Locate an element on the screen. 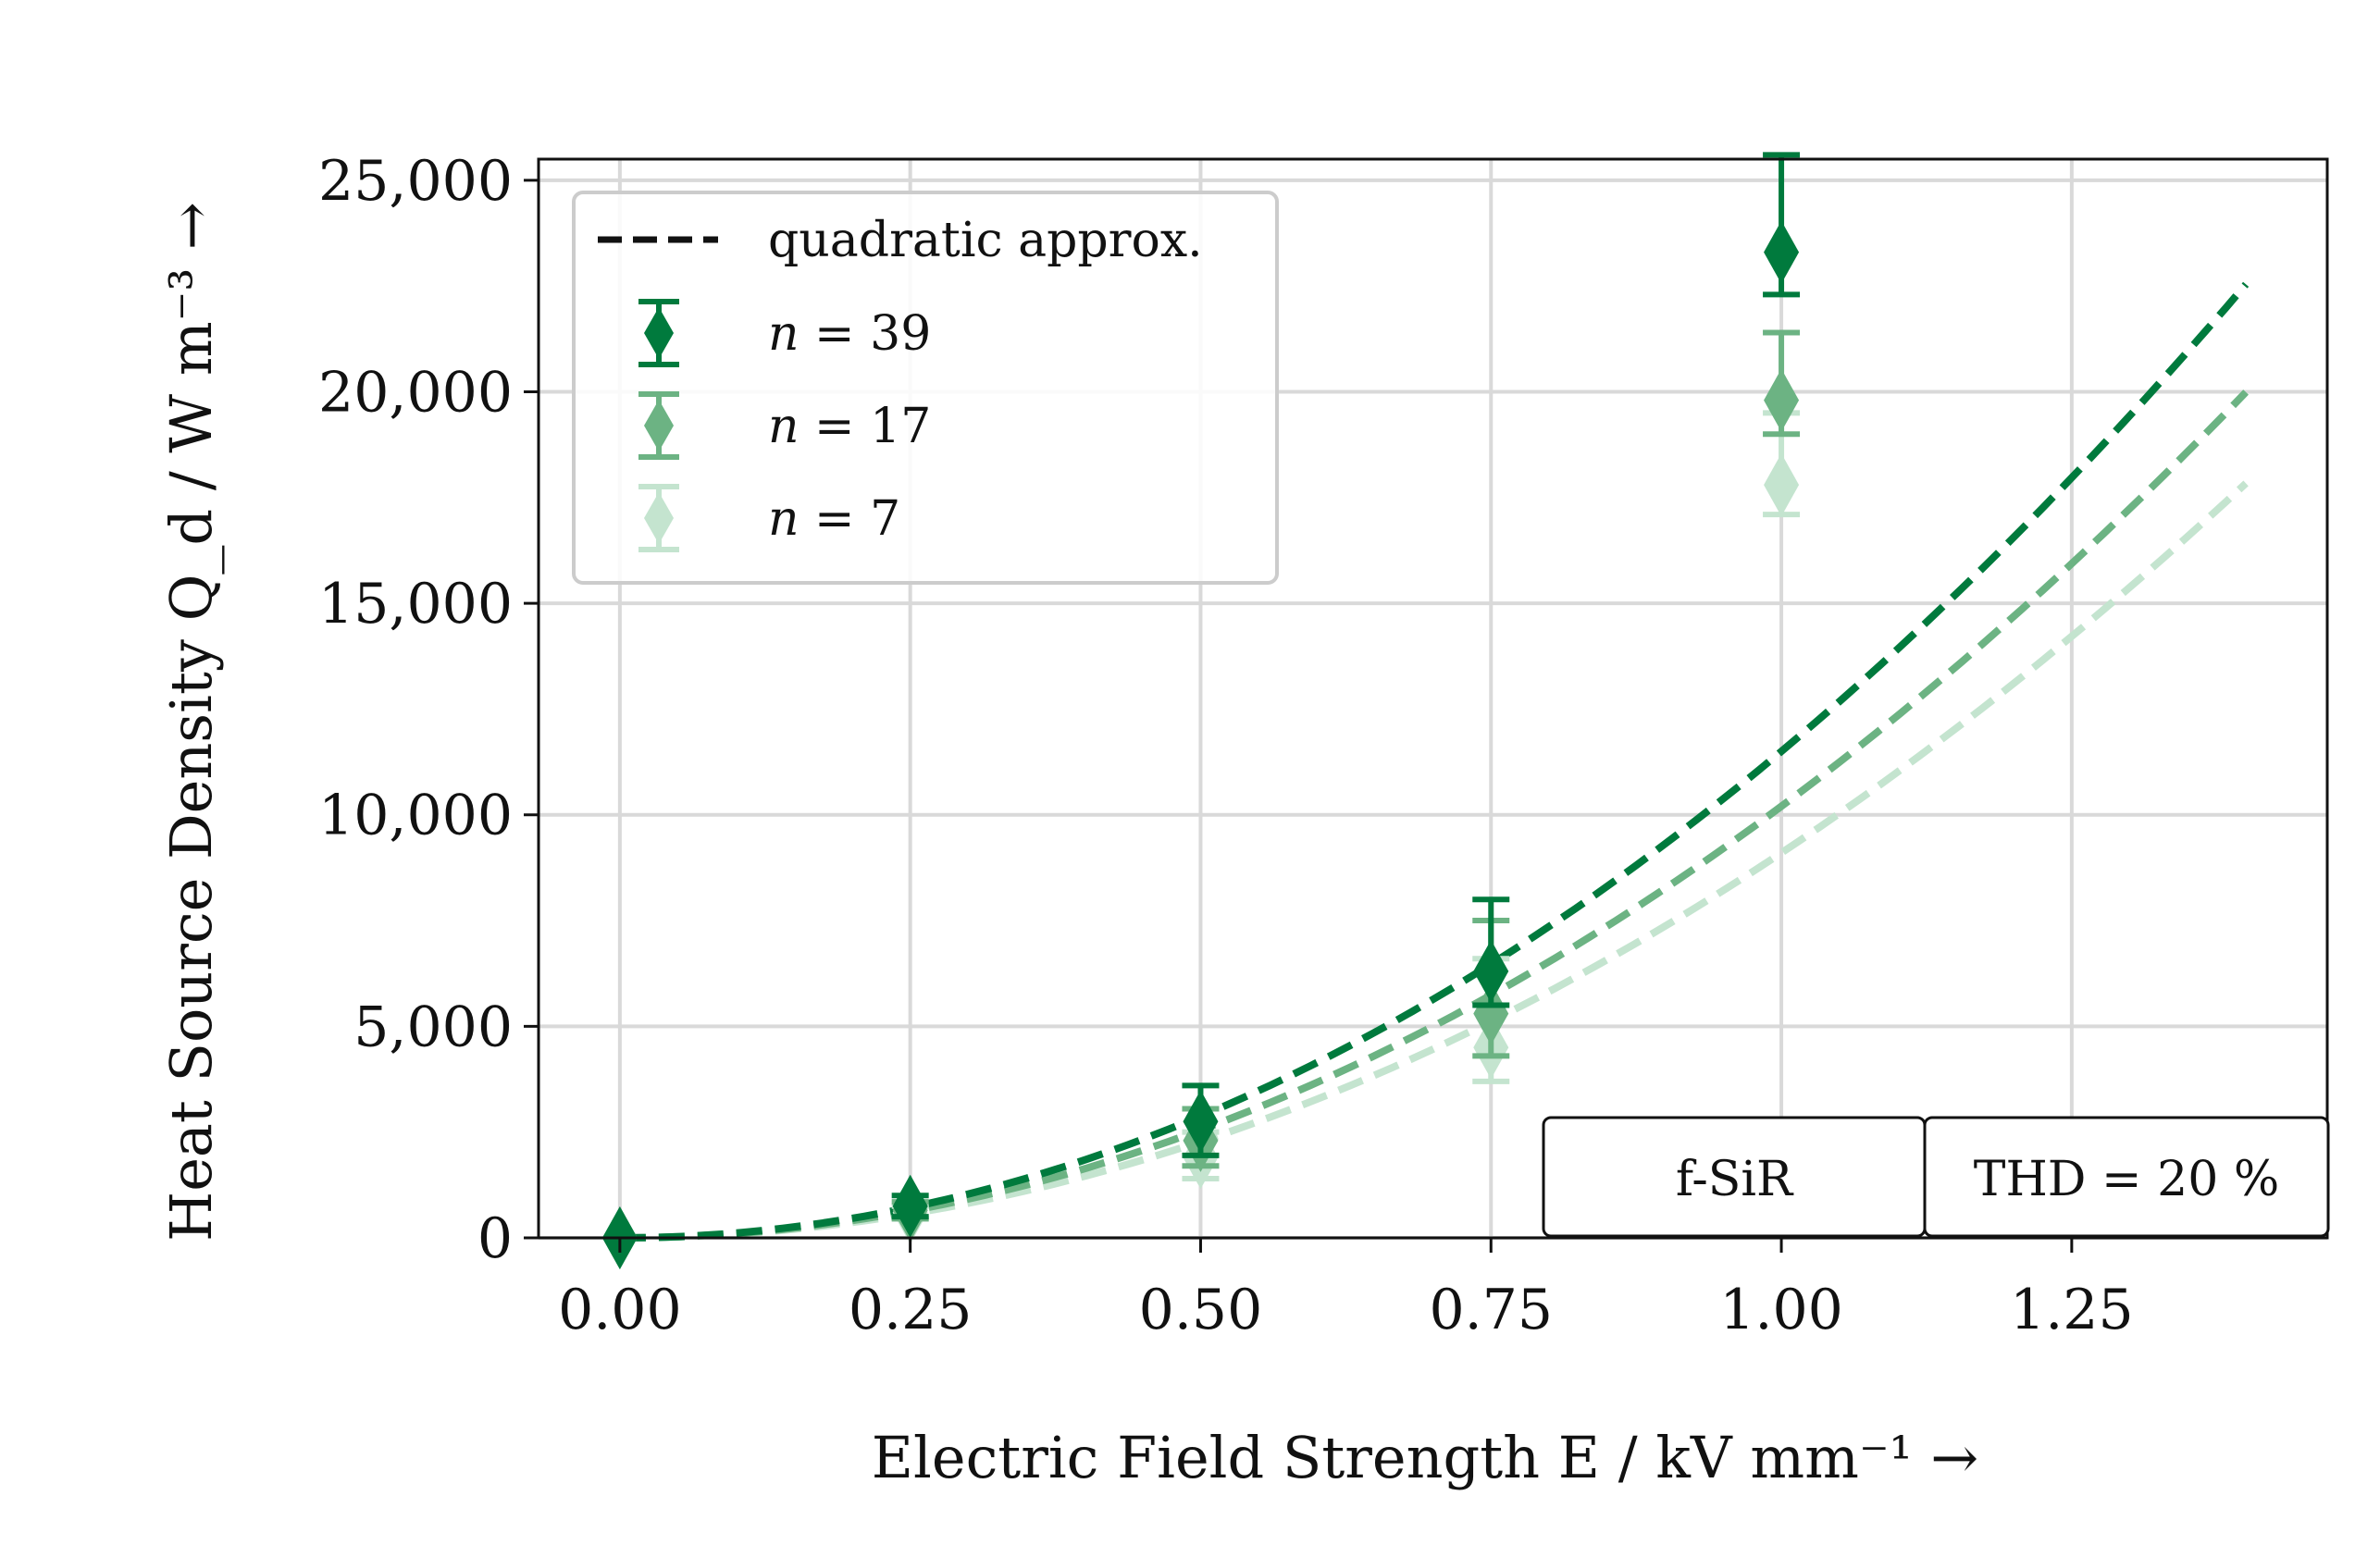  legend-frame is located at coordinates (925, 388).